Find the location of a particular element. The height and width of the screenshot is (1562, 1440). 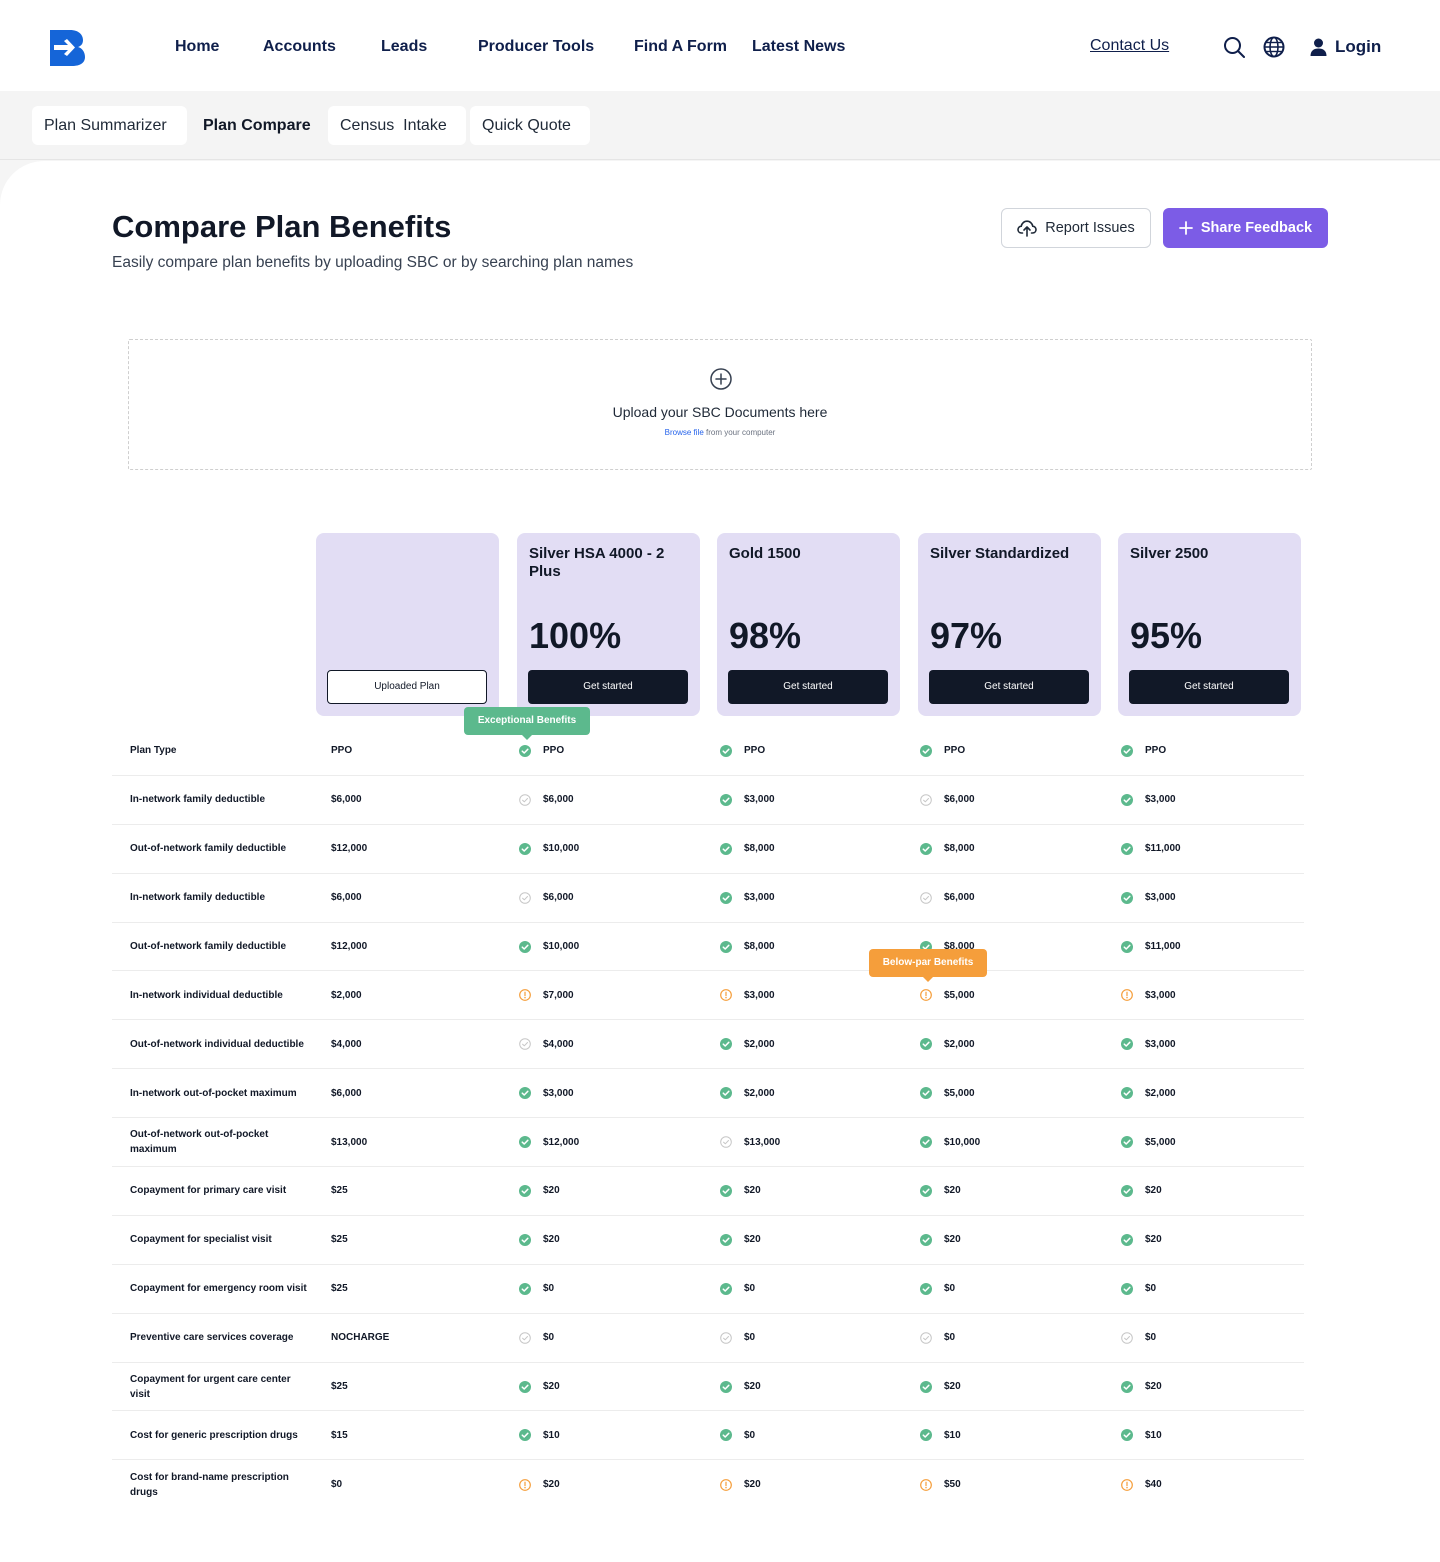

nav-home: Home is located at coordinates (197, 46).